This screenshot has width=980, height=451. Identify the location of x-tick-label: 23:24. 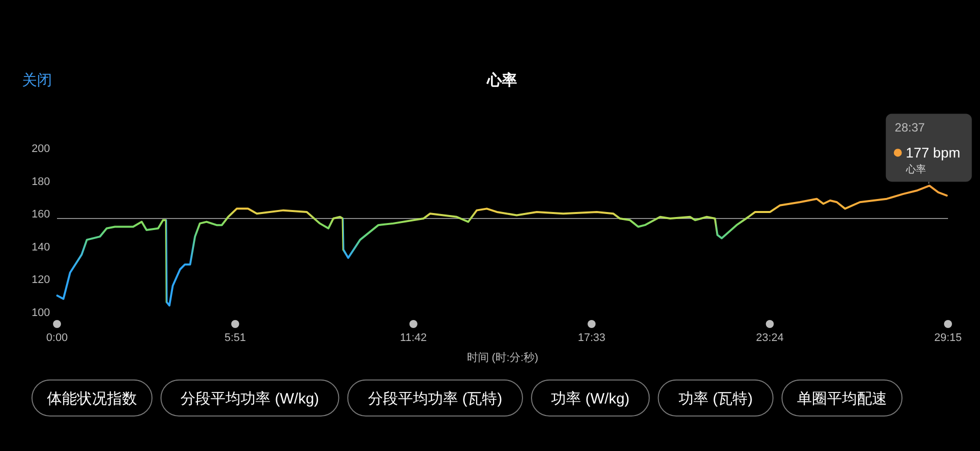
(770, 338).